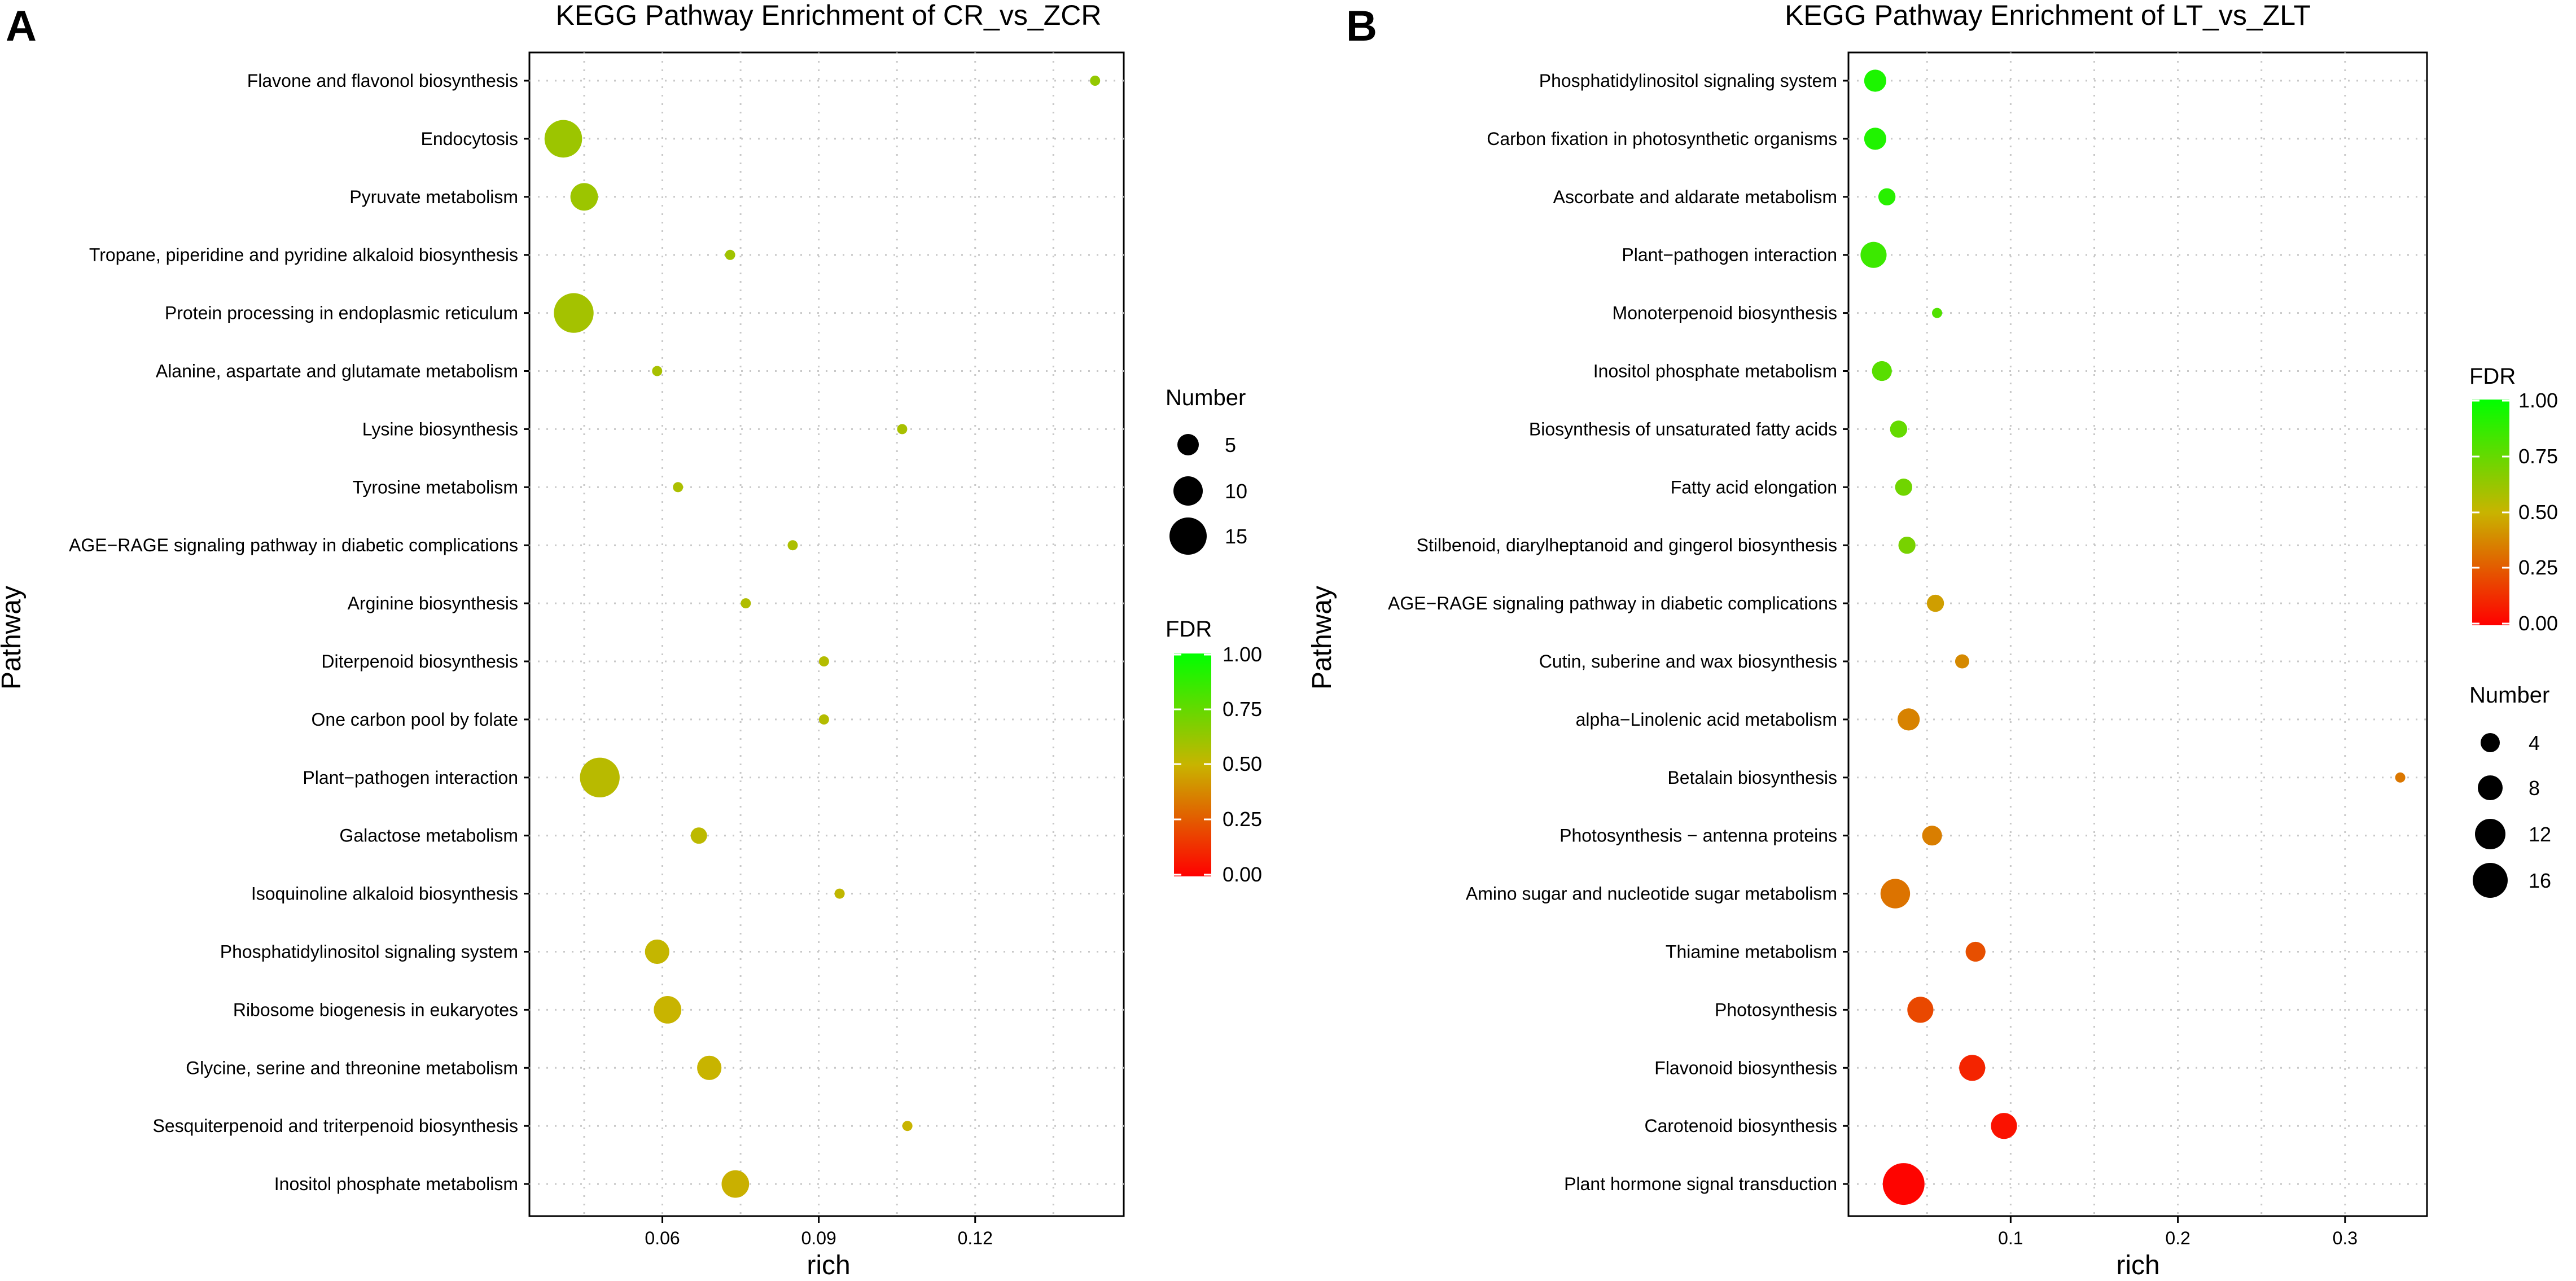  What do you see at coordinates (469, 139) in the screenshot?
I see `pathway-label: Endocytosis` at bounding box center [469, 139].